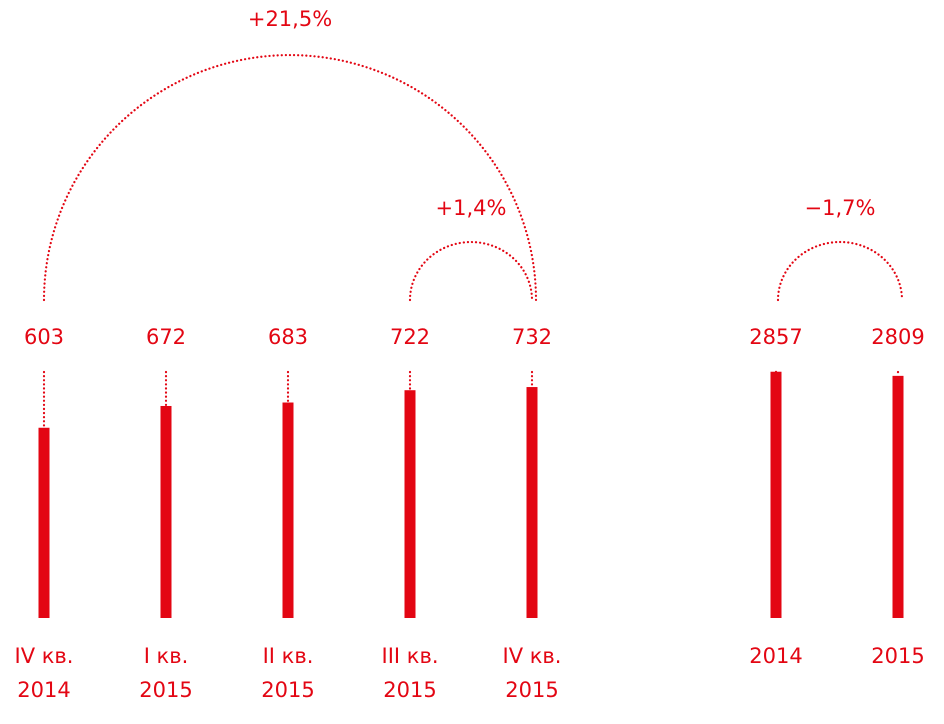  What do you see at coordinates (410, 673) in the screenshot?
I see `category-label: III кв. 2015` at bounding box center [410, 673].